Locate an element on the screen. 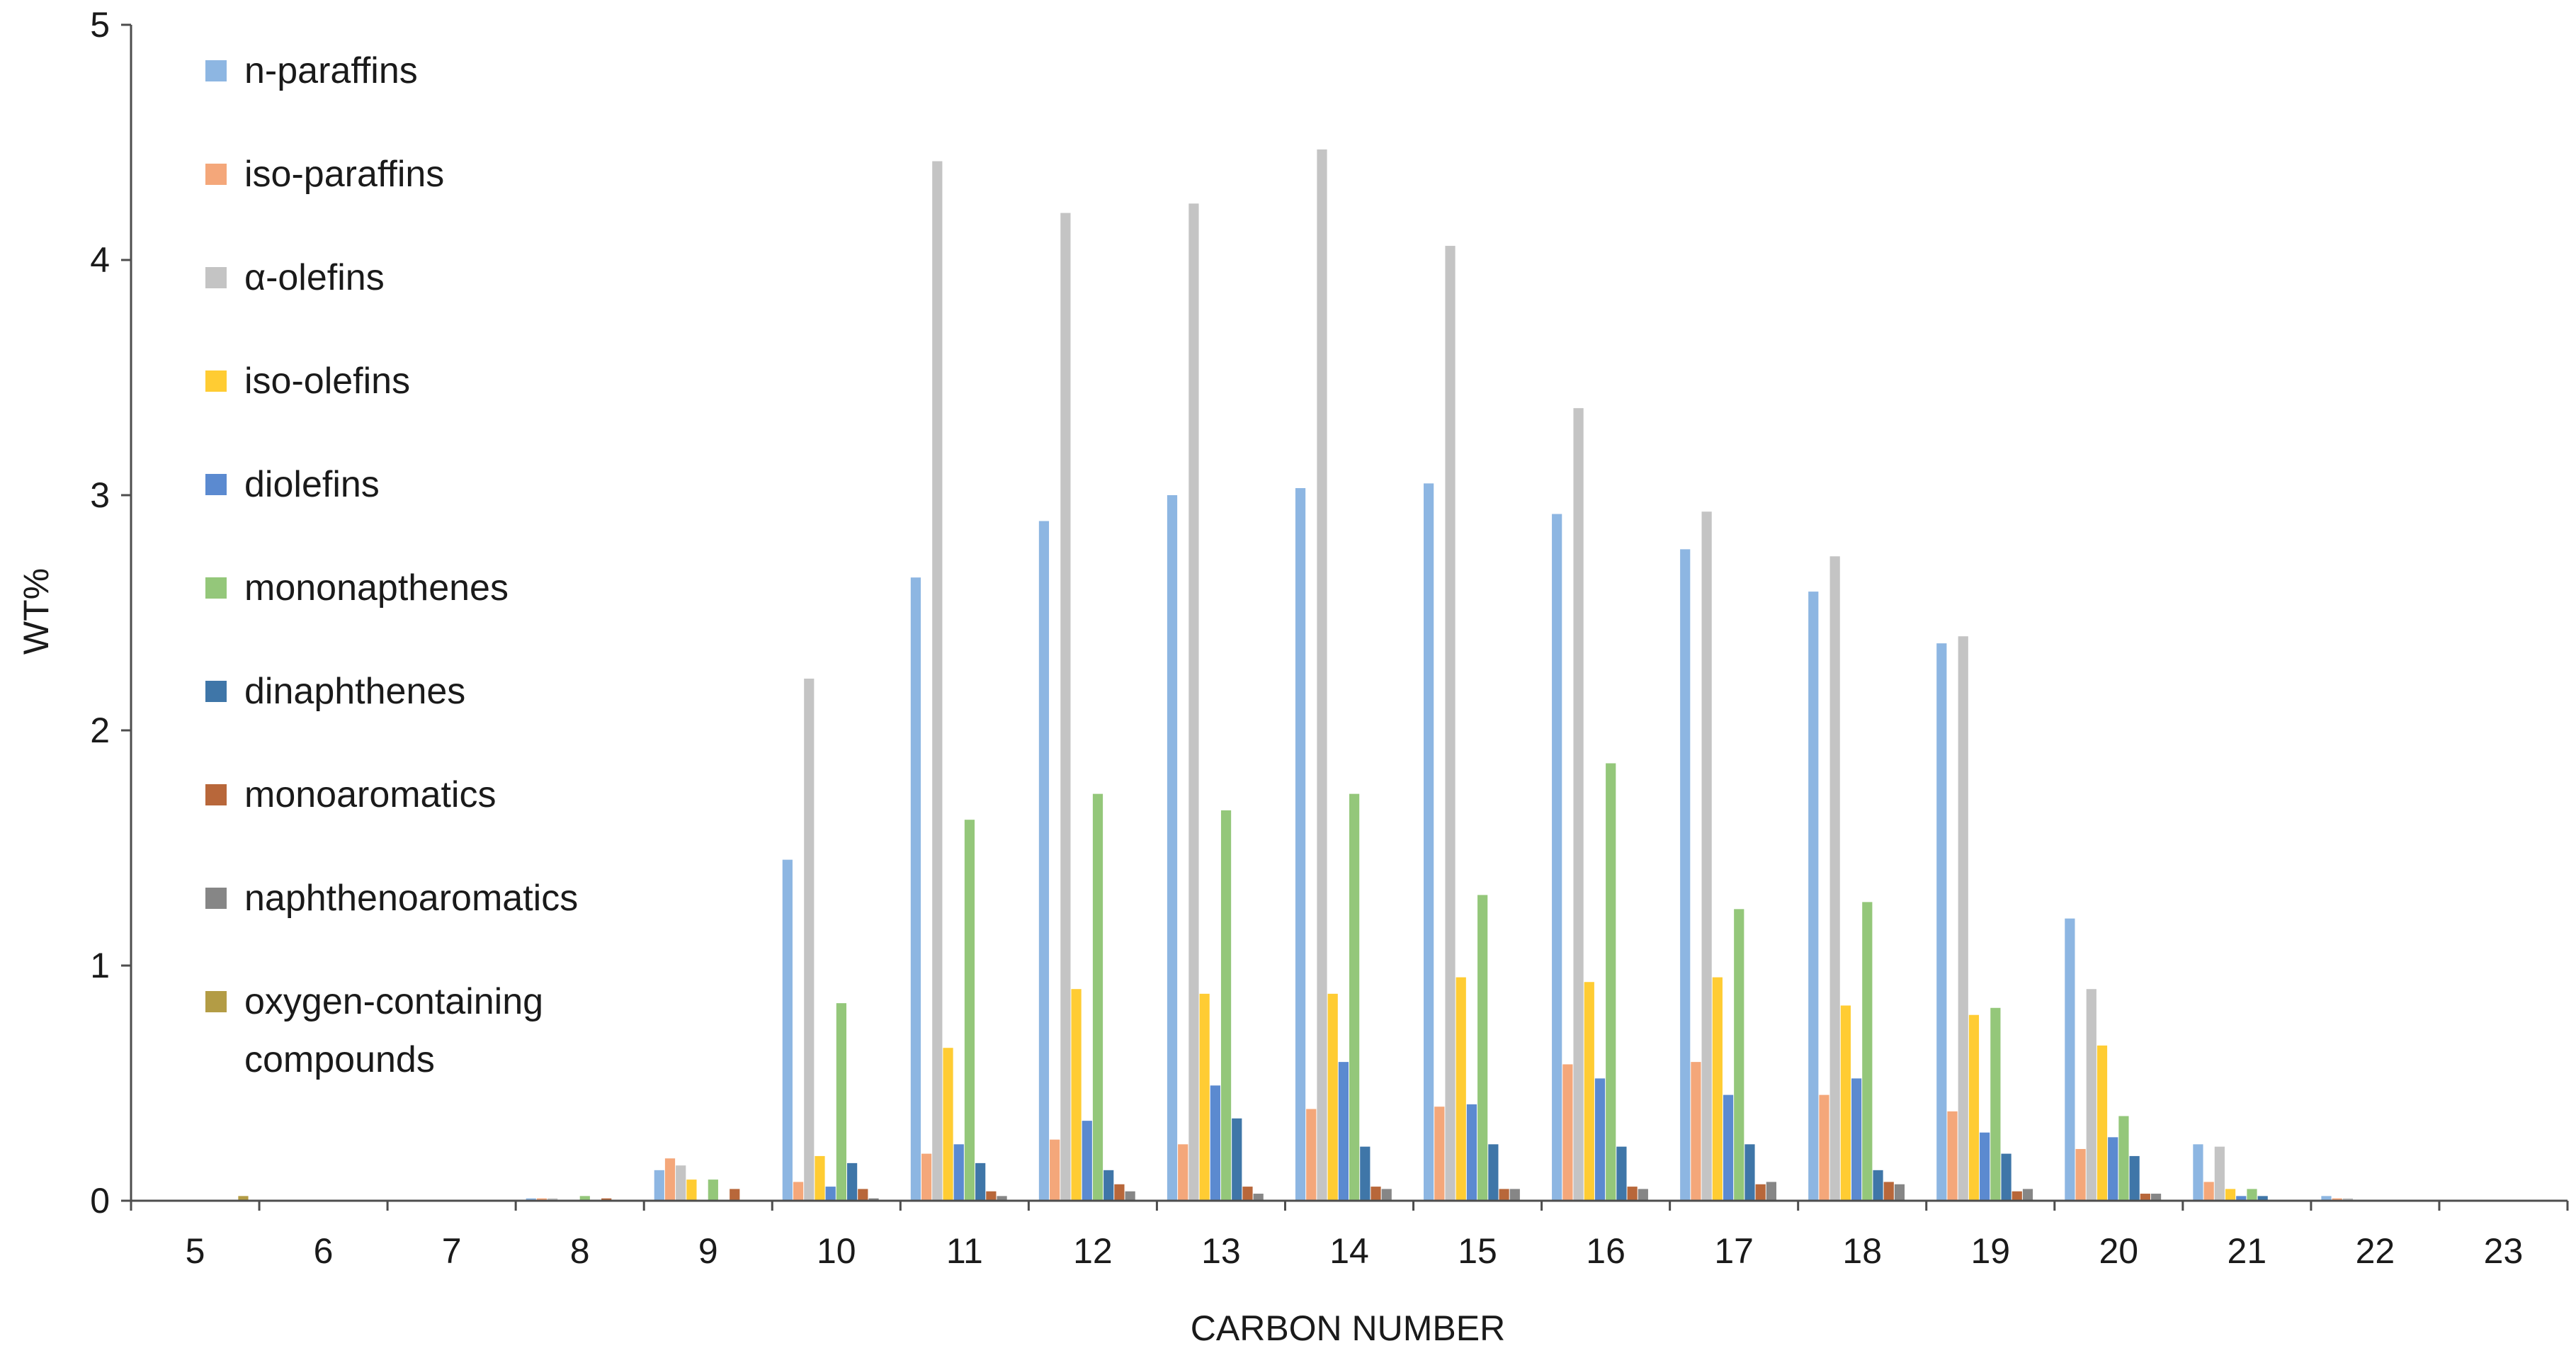 The image size is (2576, 1358). x-tick-label: 6 is located at coordinates (324, 1251).